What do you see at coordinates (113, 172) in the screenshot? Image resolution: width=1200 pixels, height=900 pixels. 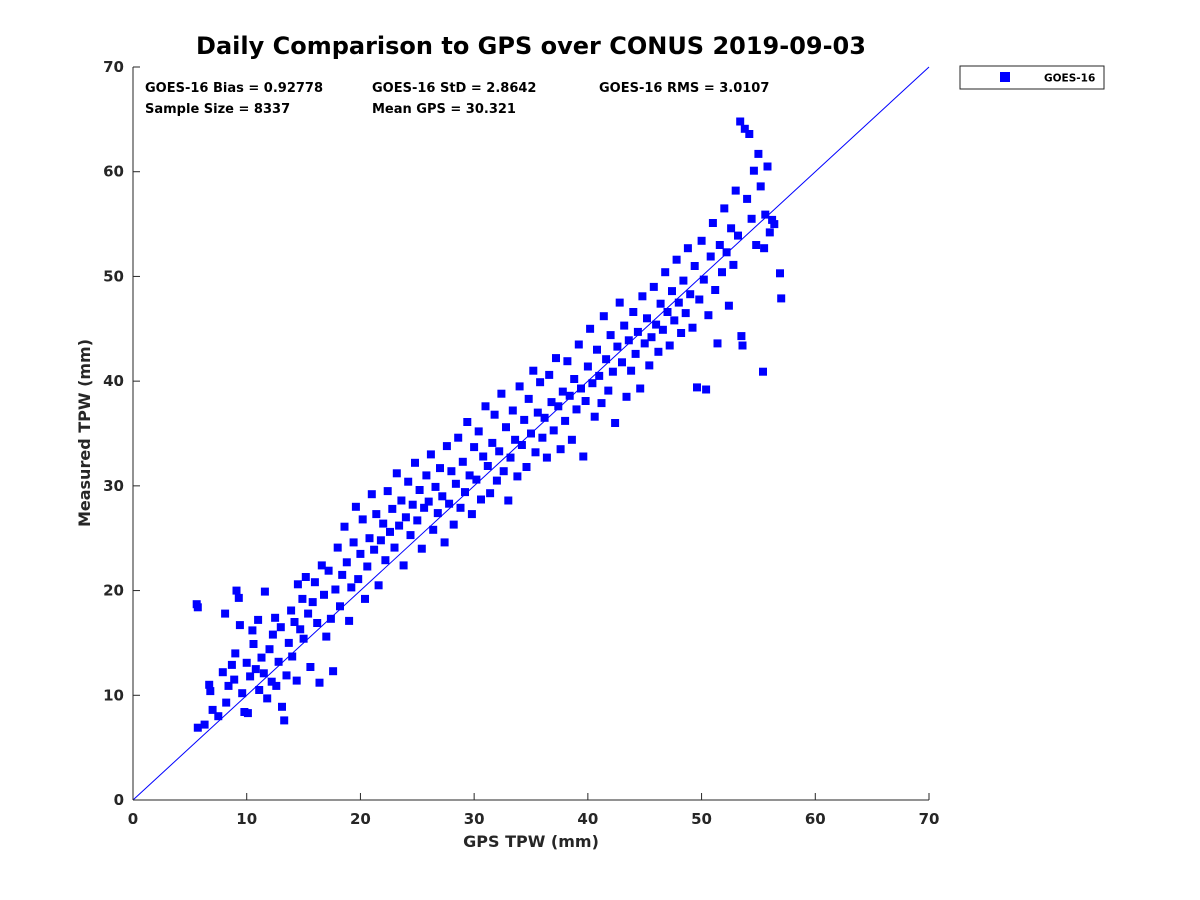 I see `y-tick-label: 60` at bounding box center [113, 172].